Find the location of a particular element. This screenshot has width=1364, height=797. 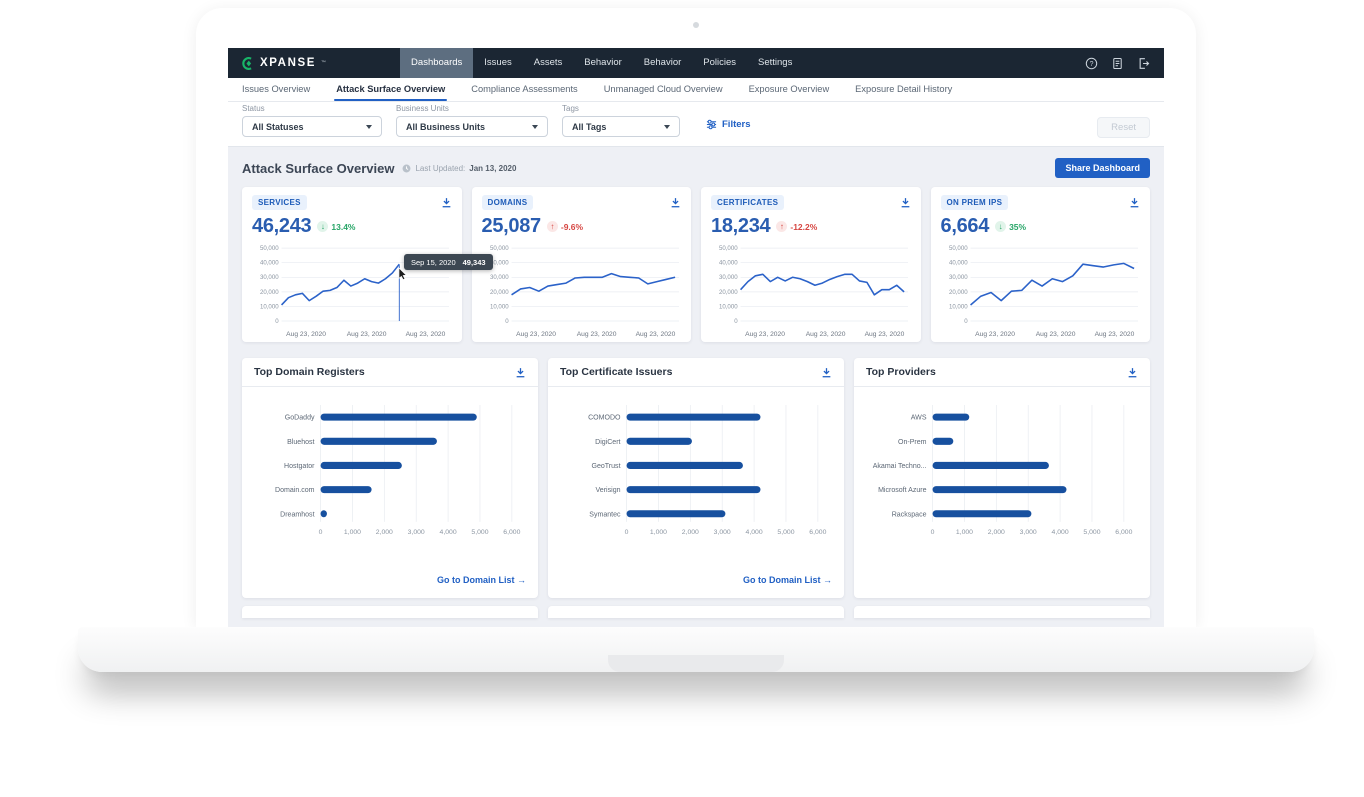

card-title: Top Domain Registers is located at coordinates (309, 372).